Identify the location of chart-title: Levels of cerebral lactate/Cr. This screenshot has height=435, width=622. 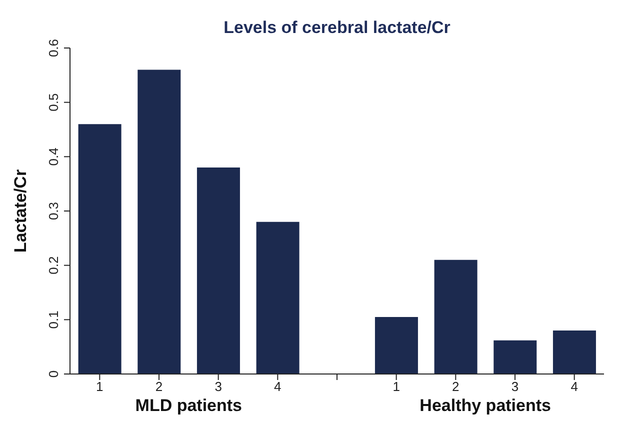
(337, 28).